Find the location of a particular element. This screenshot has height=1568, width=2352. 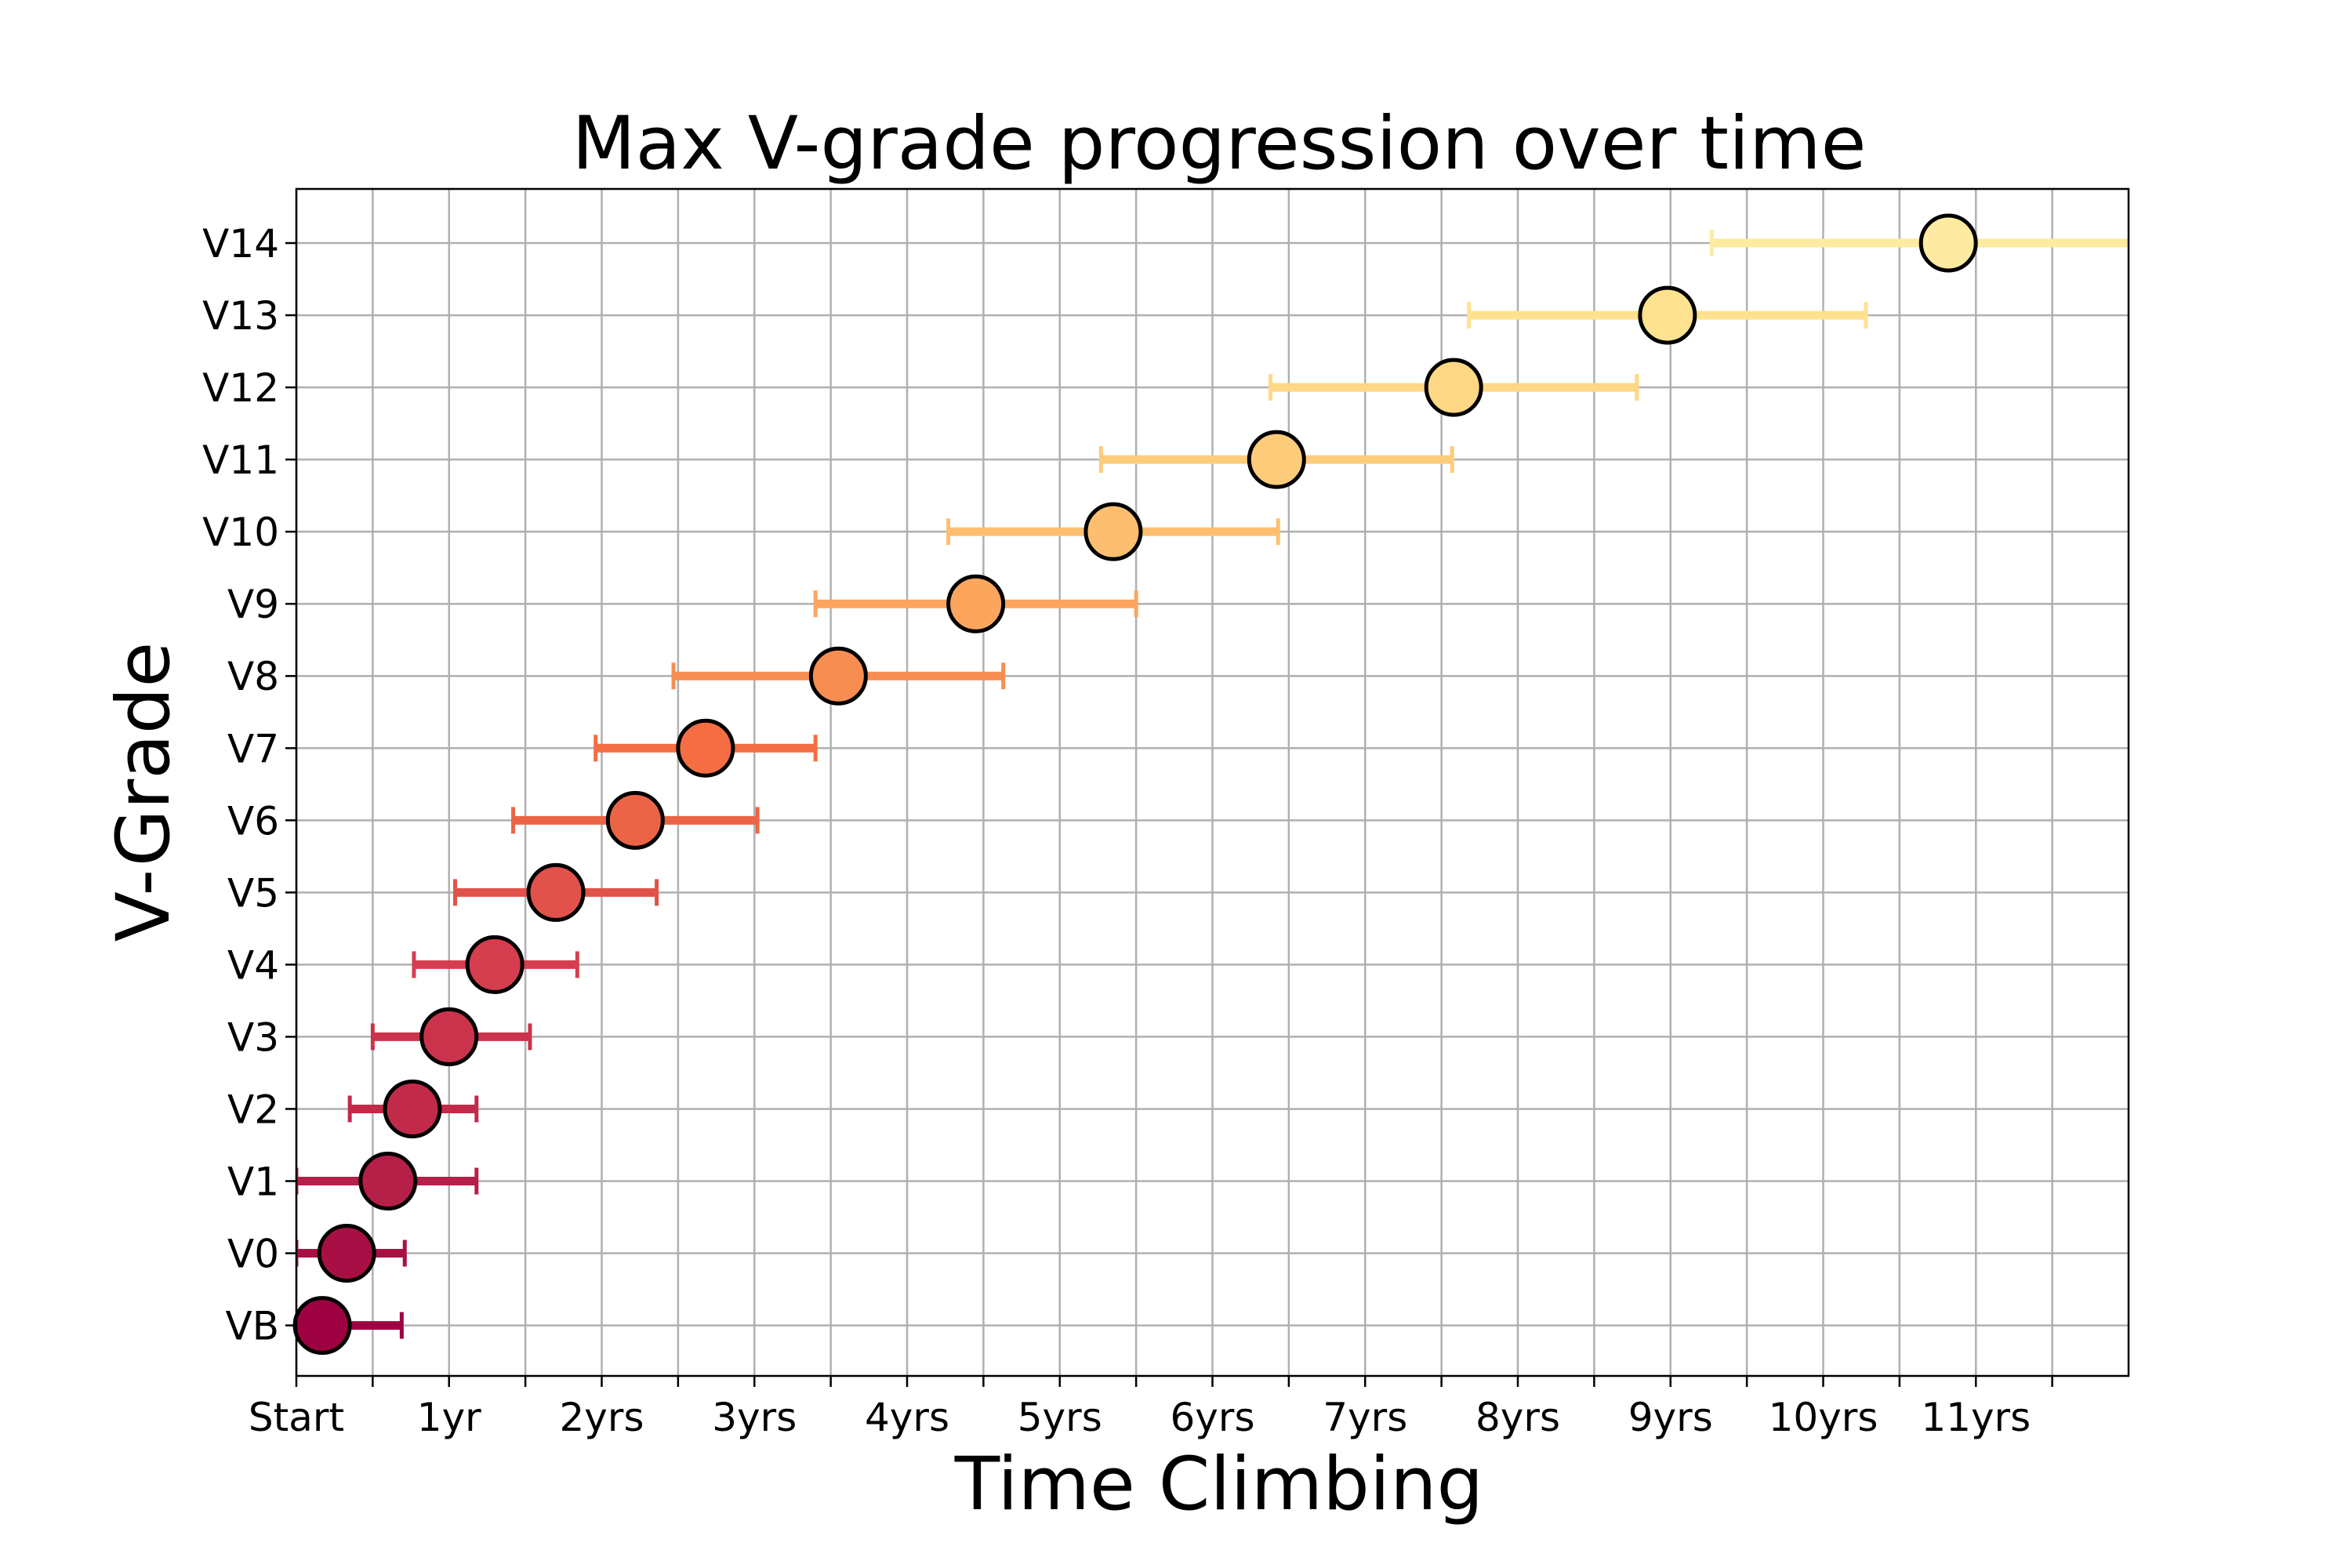

point-v13 is located at coordinates (1667, 315).